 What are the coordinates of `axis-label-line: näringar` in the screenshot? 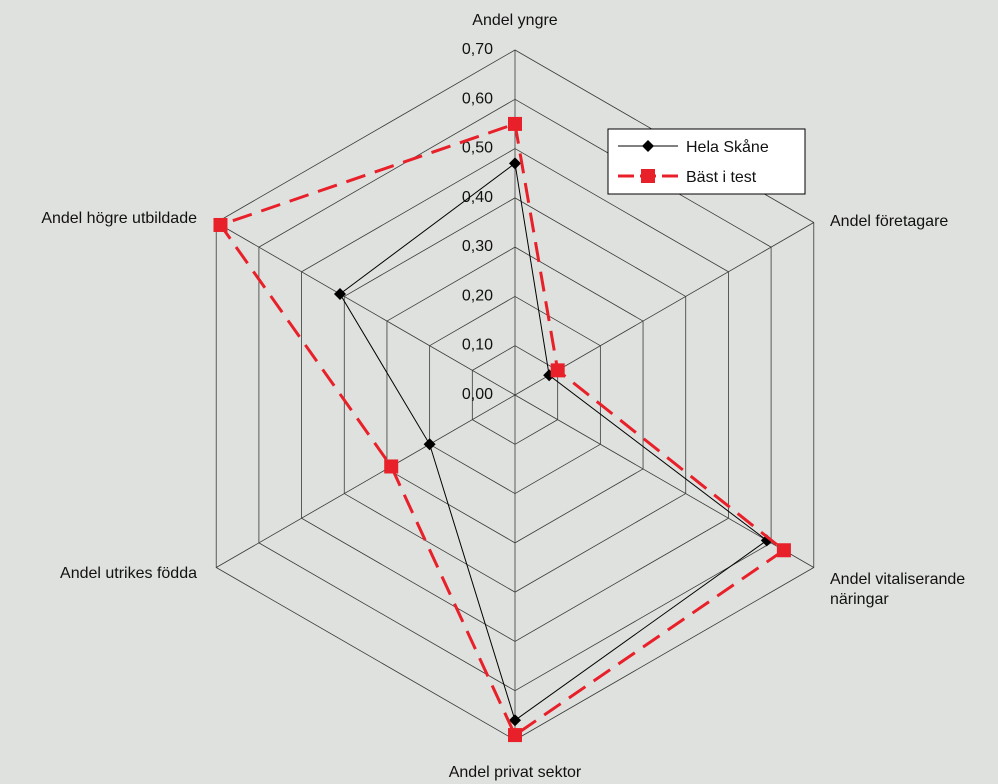 It's located at (859, 599).